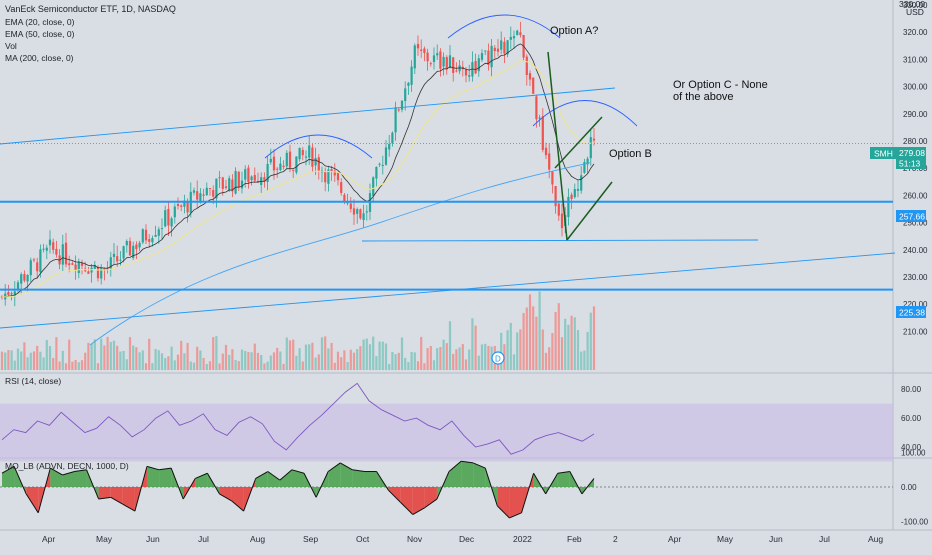 Image resolution: width=932 pixels, height=555 pixels. Describe the element at coordinates (257, 539) in the screenshot. I see `x-tick-label: Aug` at that location.